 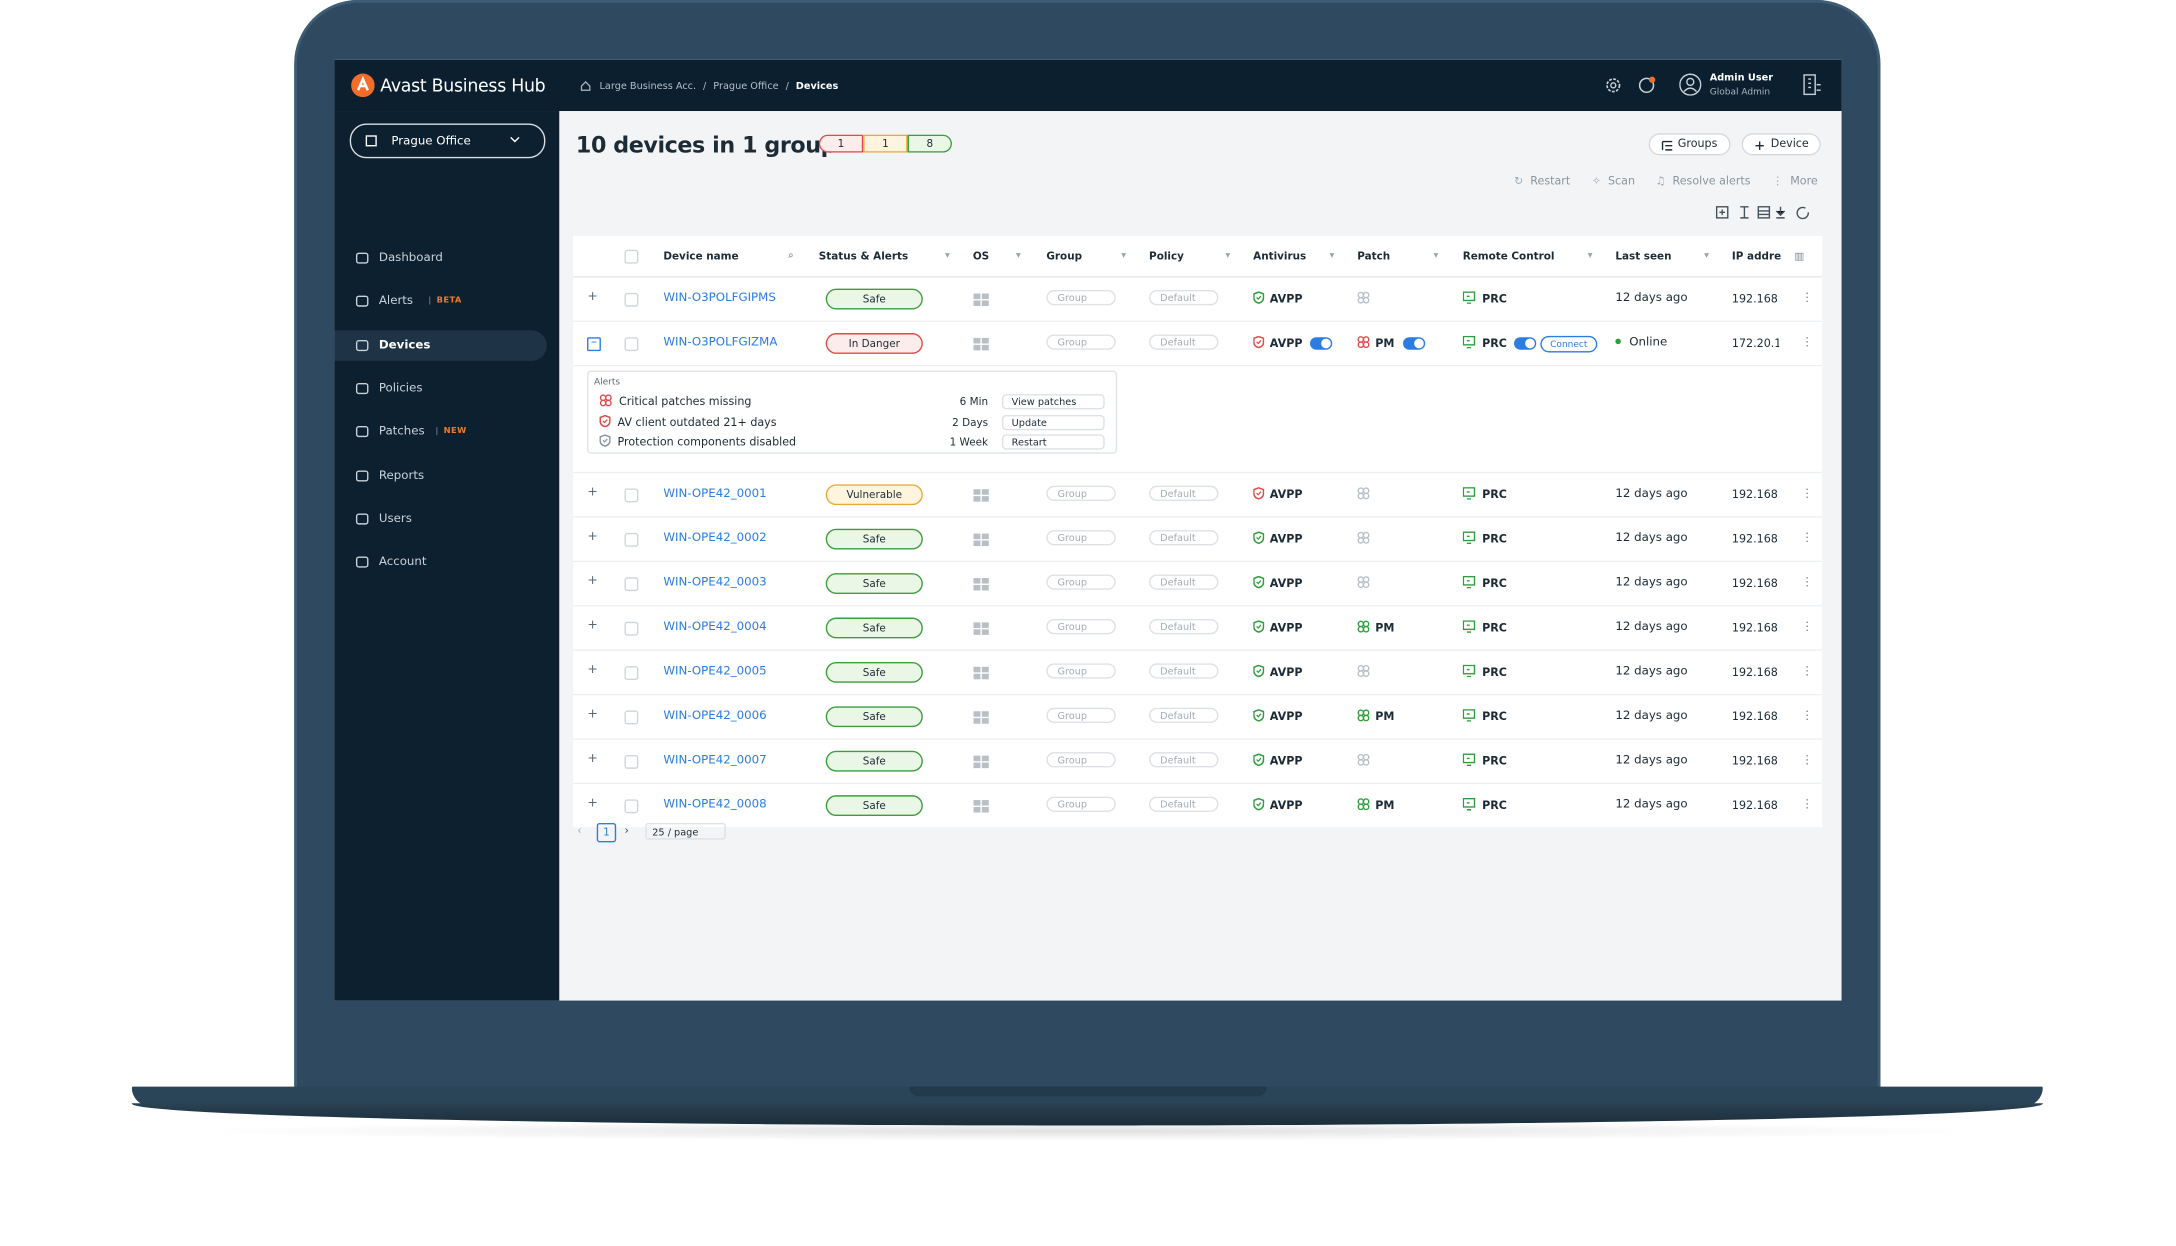 I want to click on expand-toggle: –, so click(x=594, y=344).